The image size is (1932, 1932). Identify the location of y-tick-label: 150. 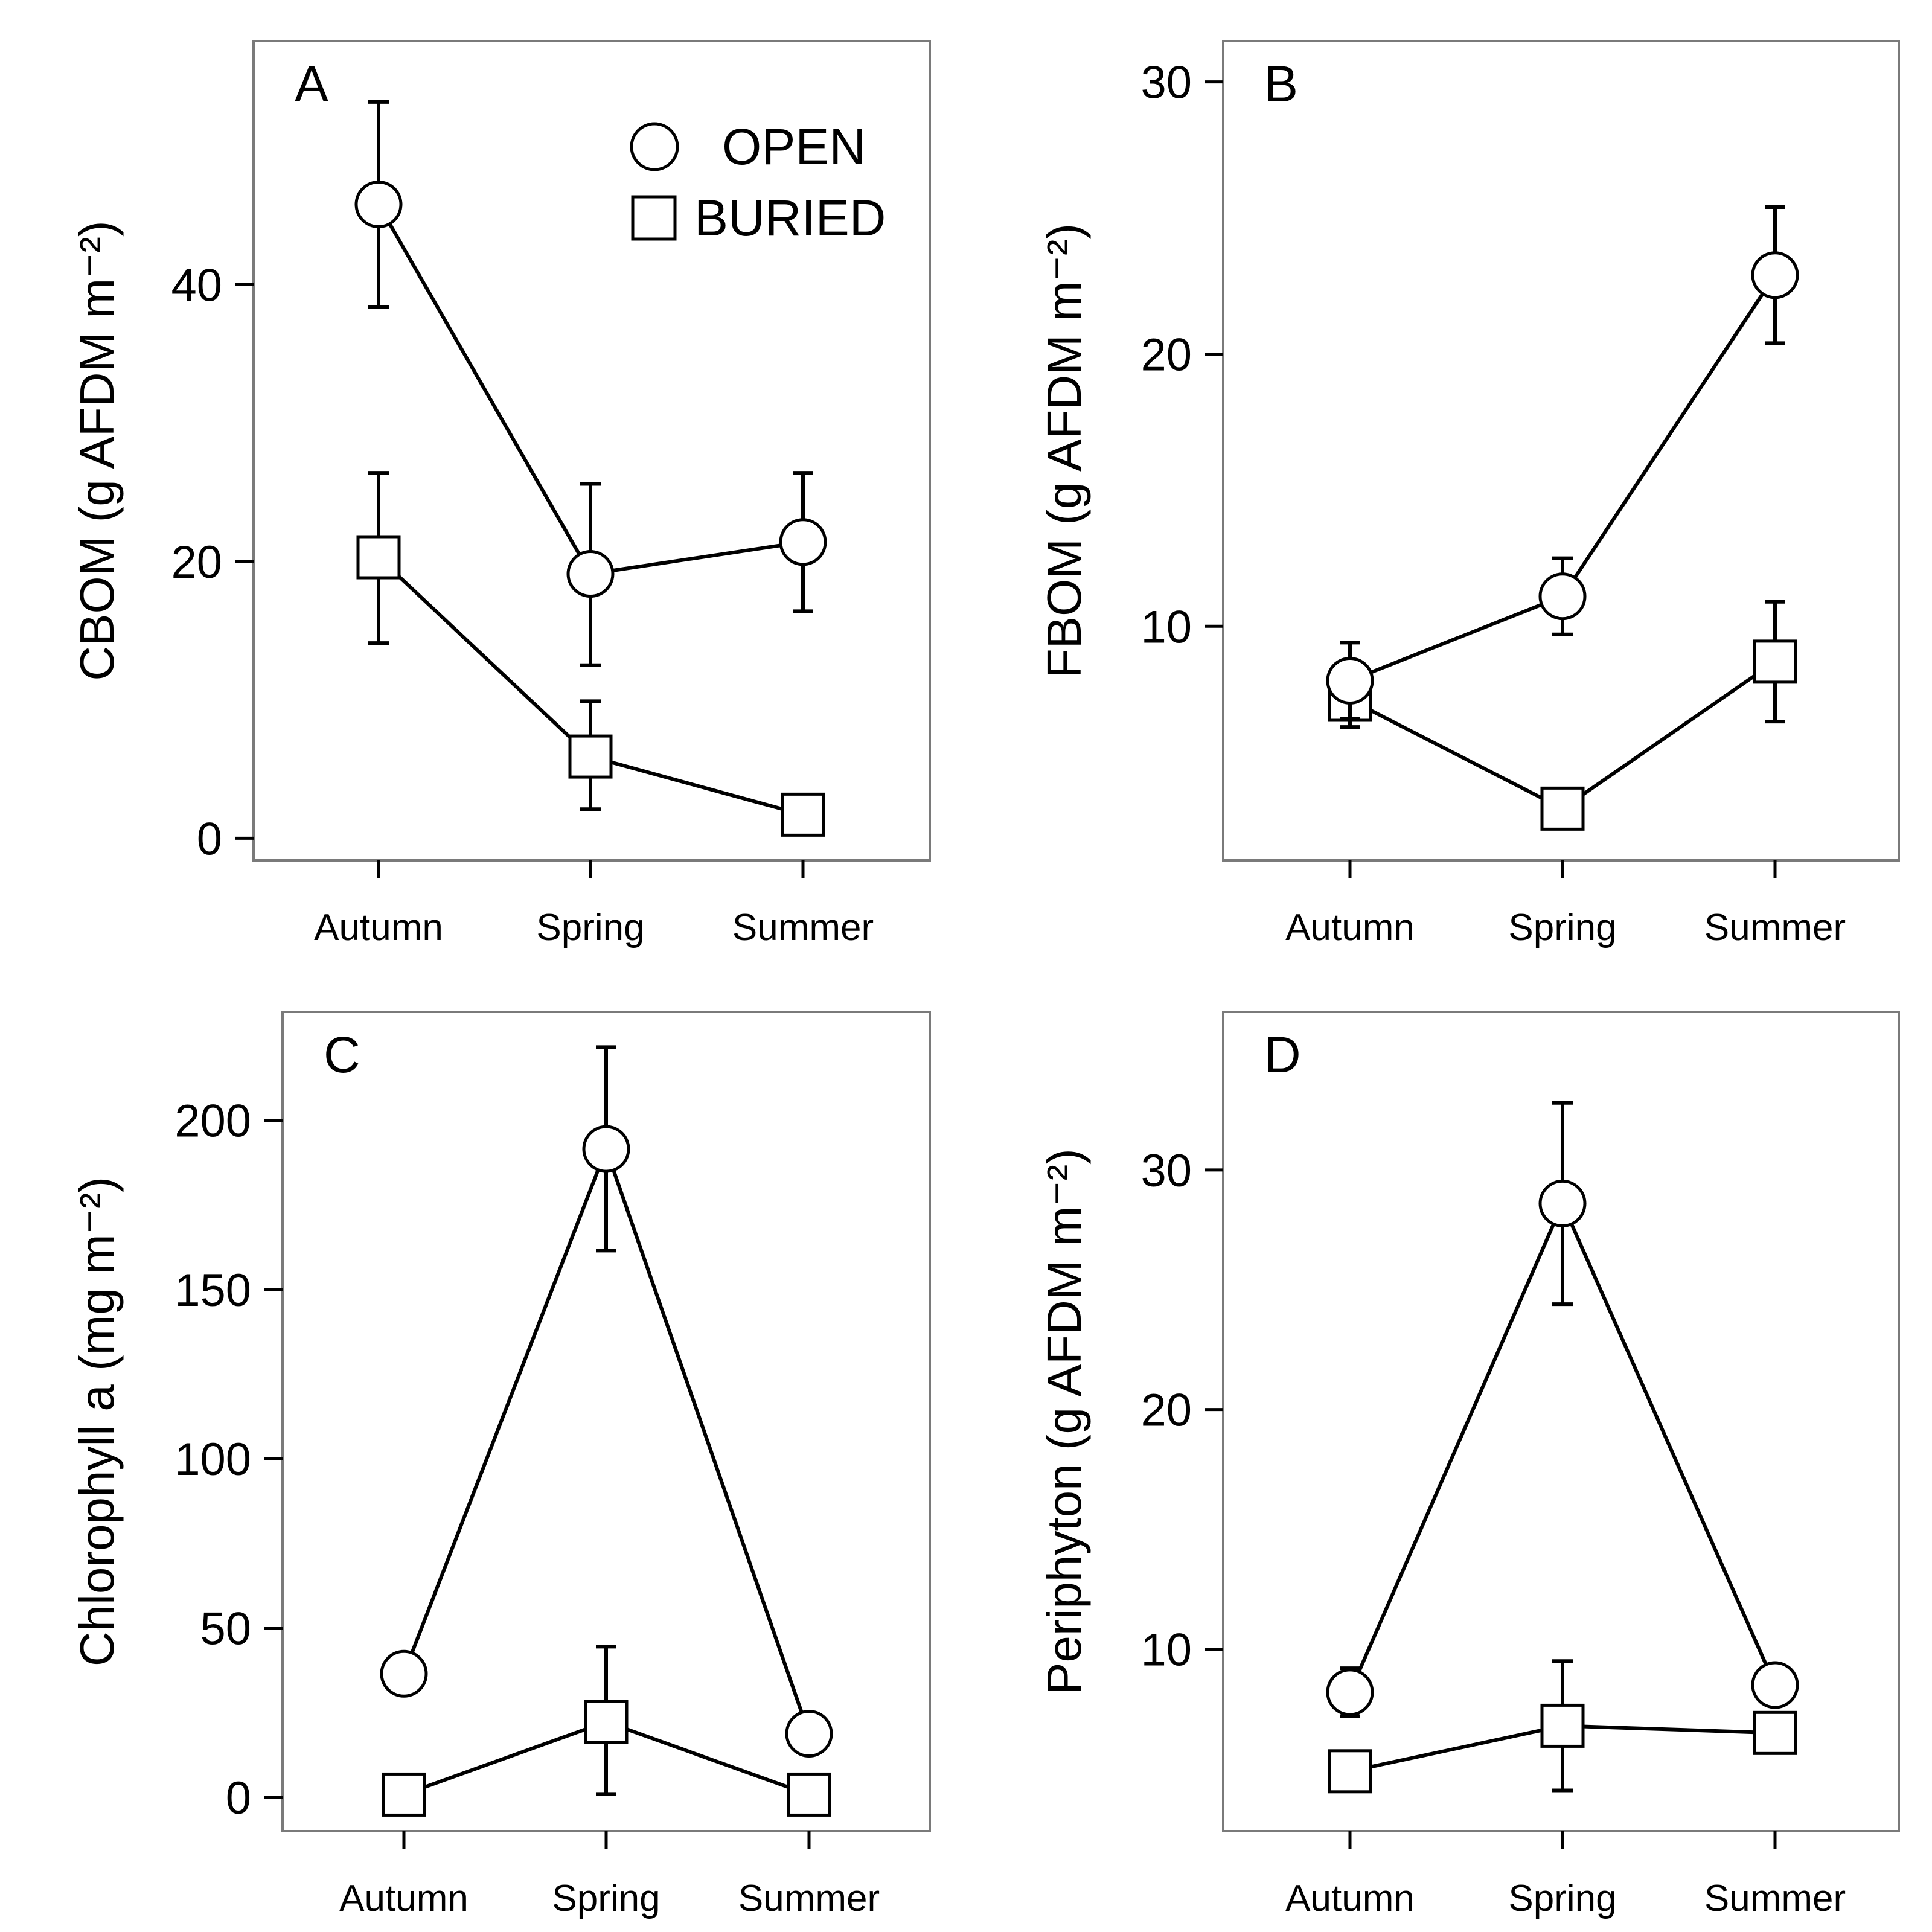
(212, 1290).